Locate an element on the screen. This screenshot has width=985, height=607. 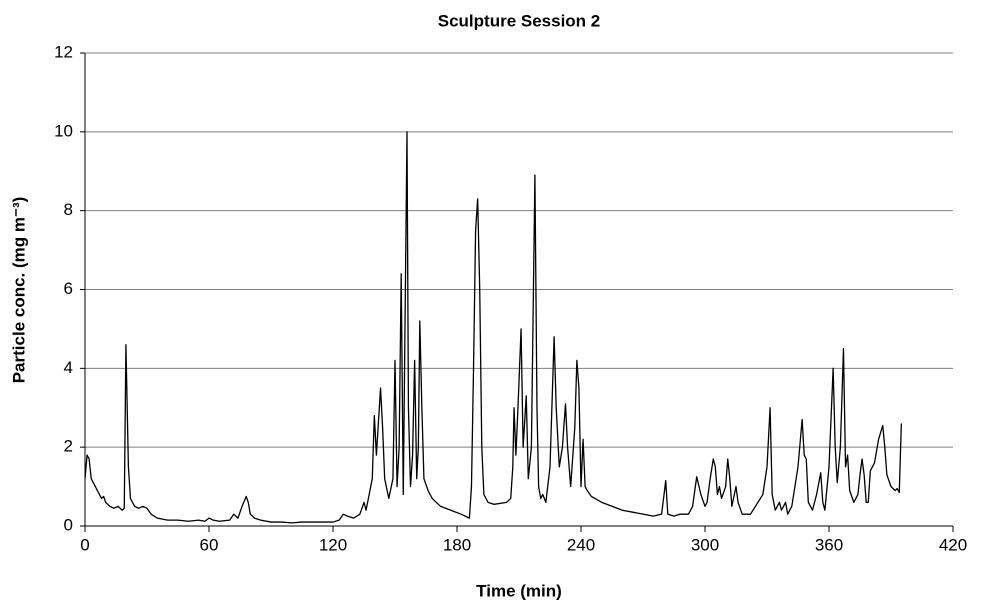
y-tick-label: 12 is located at coordinates (63, 51).